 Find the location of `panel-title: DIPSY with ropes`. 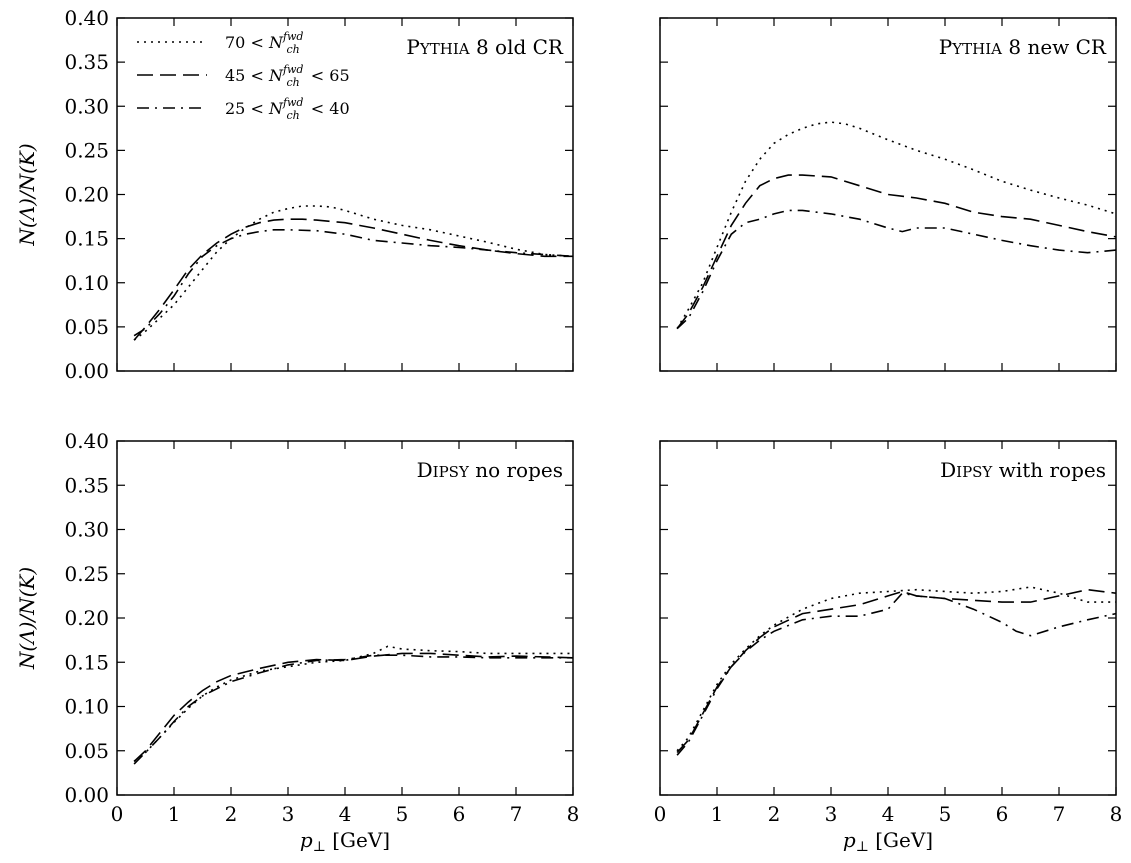

panel-title: DIPSY with ropes is located at coordinates (1023, 470).